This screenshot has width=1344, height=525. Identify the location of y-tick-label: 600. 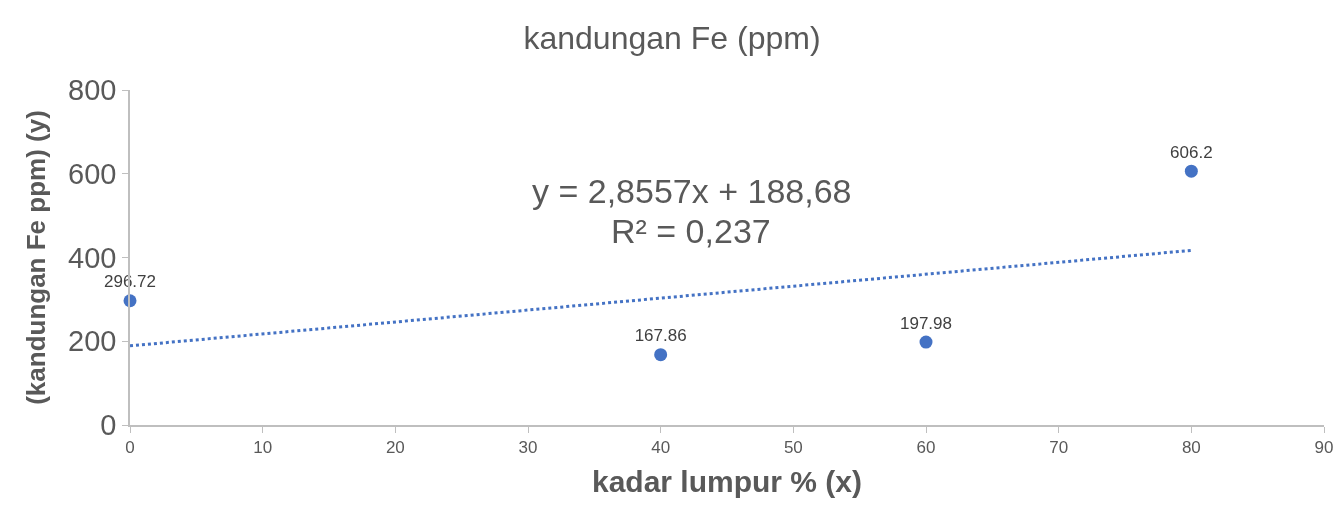
(92, 173).